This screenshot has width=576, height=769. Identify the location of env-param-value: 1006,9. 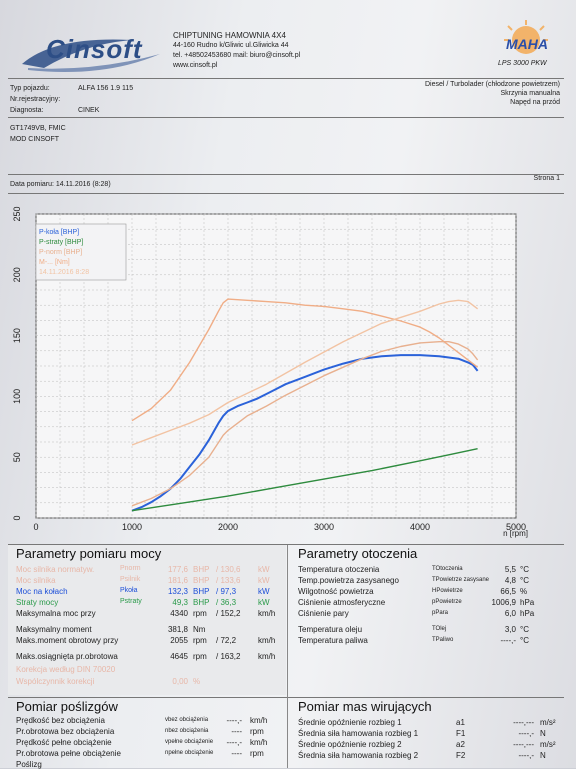
(503, 602).